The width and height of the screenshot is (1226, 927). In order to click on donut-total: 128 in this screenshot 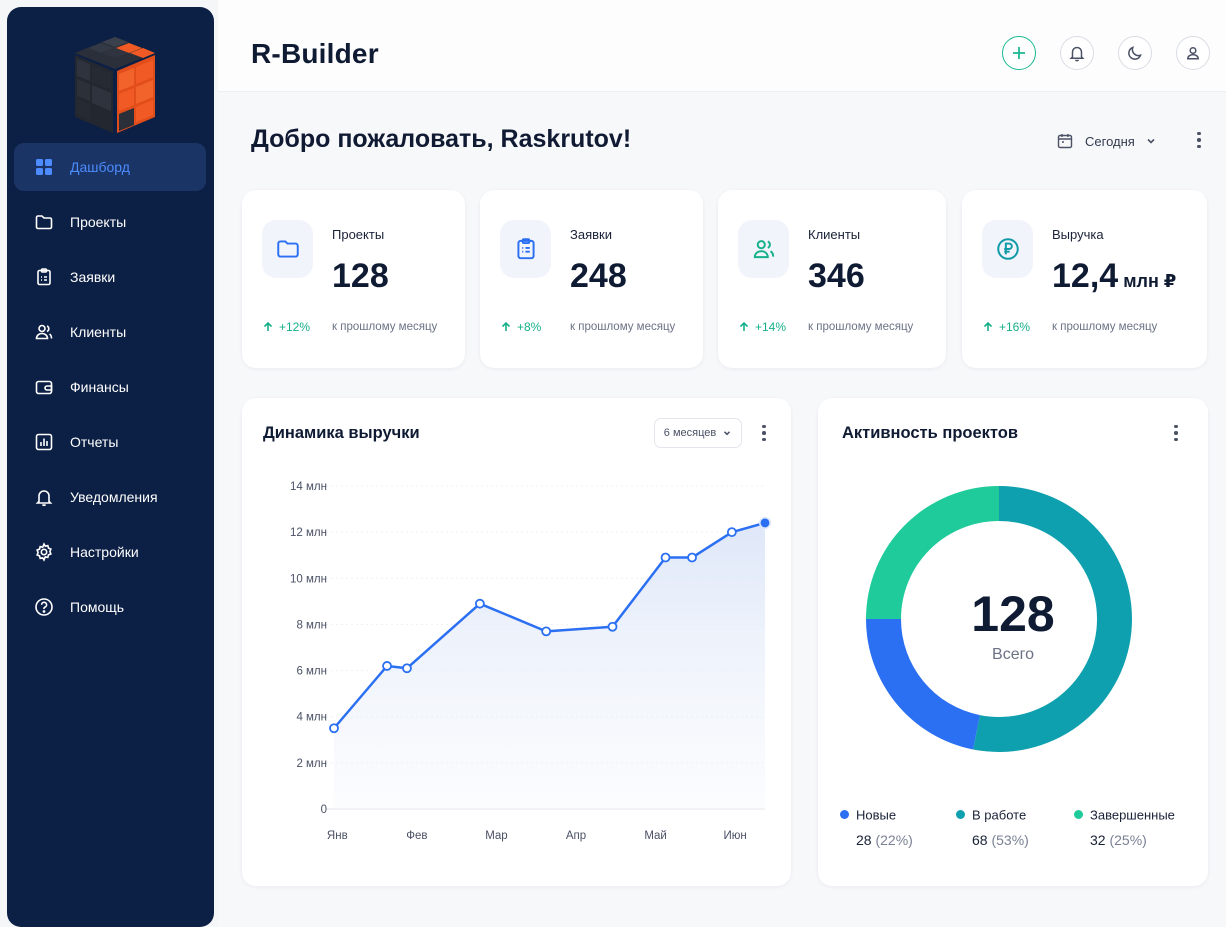, I will do `click(1013, 614)`.